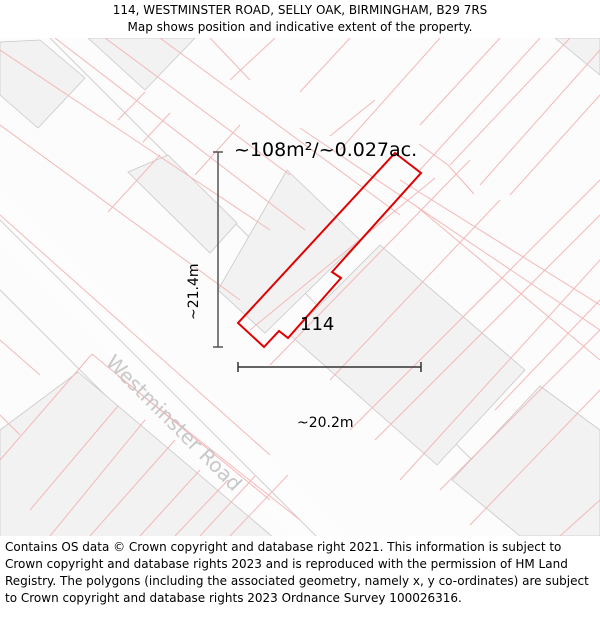 The height and width of the screenshot is (625, 600). I want to click on property-number-label: 114, so click(317, 324).